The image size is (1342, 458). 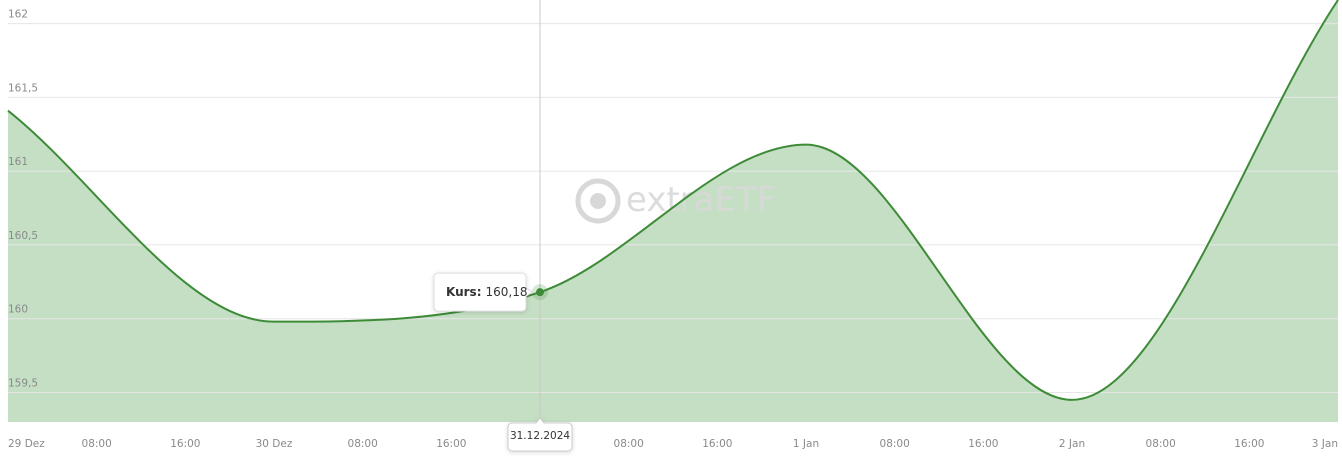 What do you see at coordinates (26, 444) in the screenshot?
I see `x-tick-label: 29 Dez` at bounding box center [26, 444].